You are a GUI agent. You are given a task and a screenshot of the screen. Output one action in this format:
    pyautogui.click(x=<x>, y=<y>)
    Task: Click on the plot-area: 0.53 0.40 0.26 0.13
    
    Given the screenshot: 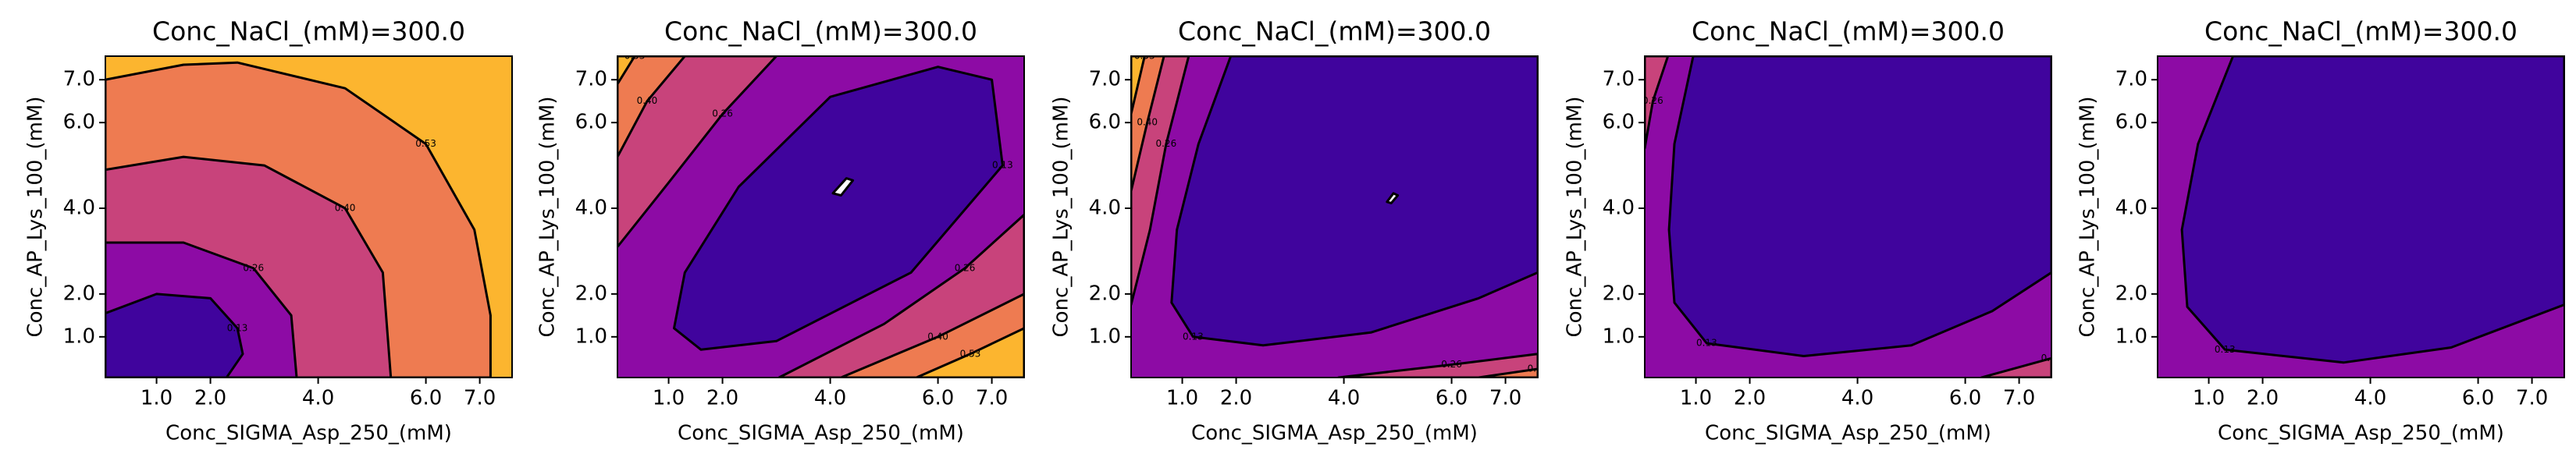 What is the action you would take?
    pyautogui.click(x=308, y=217)
    